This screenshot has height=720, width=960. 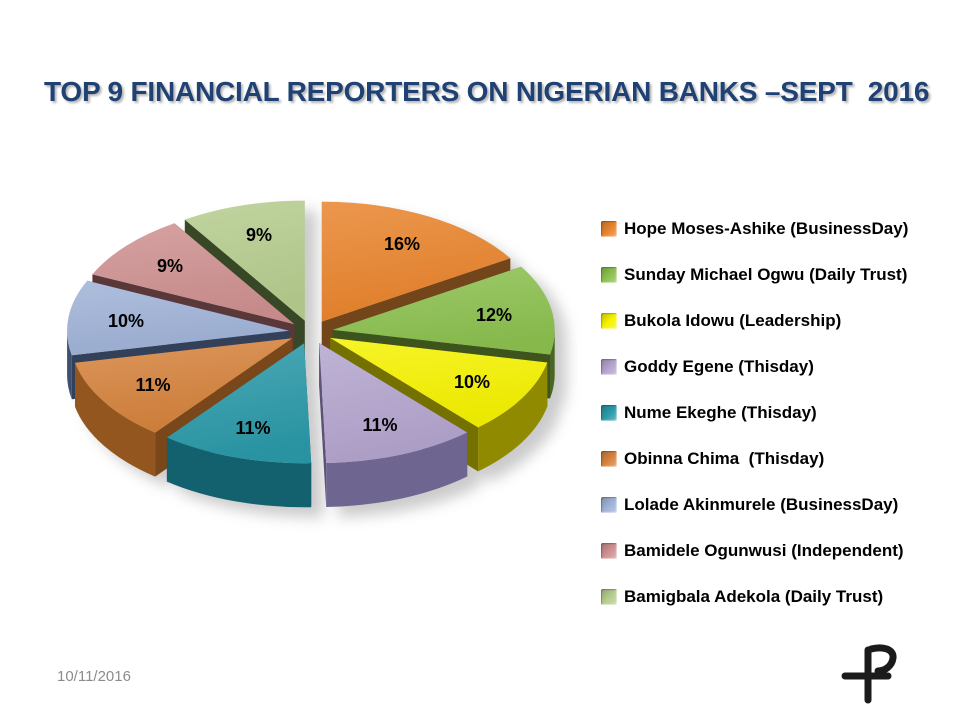 What do you see at coordinates (766, 274) in the screenshot?
I see `legend-item-label: Sunday Michael Ogwu (Daily Trust)` at bounding box center [766, 274].